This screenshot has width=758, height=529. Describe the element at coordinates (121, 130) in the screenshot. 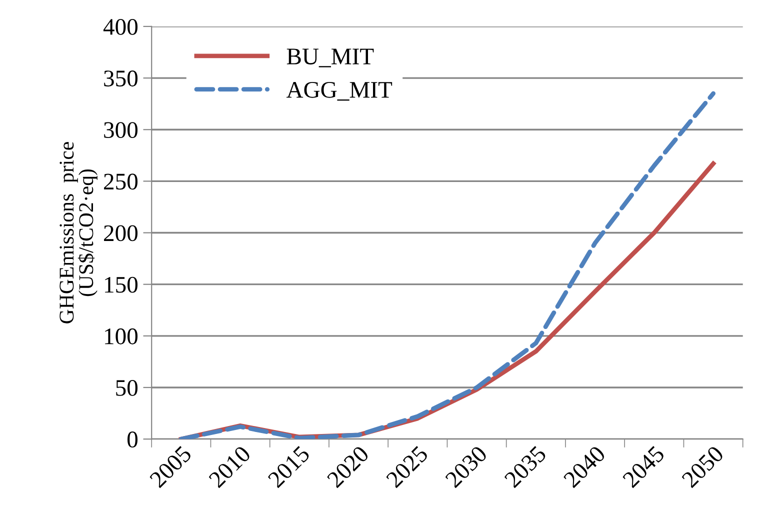

I see `y-tick-label: 300` at that location.